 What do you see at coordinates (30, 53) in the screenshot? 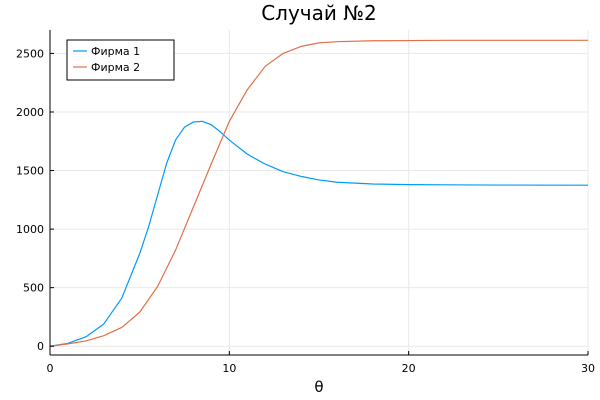
I see `y-tick-label: 2500` at bounding box center [30, 53].